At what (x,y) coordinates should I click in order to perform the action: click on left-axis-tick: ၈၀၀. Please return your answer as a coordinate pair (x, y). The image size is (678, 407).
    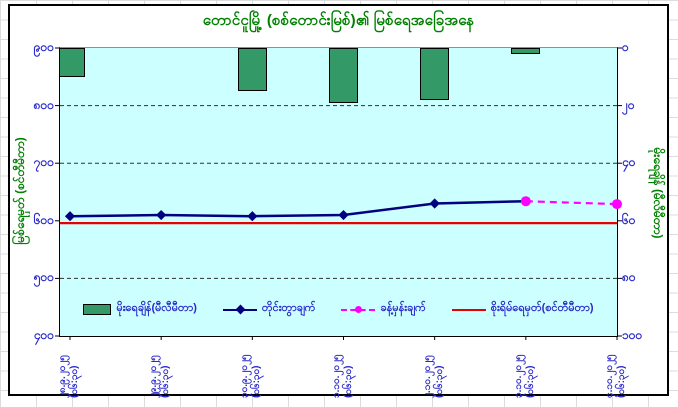
    Looking at the image, I should click on (43, 104).